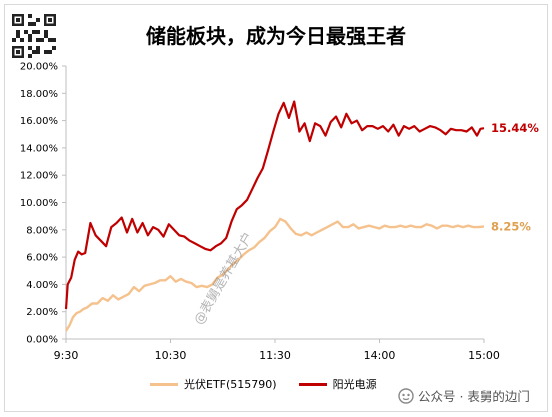  What do you see at coordinates (39, 148) in the screenshot?
I see `y-tick-label: 14.00%` at bounding box center [39, 148].